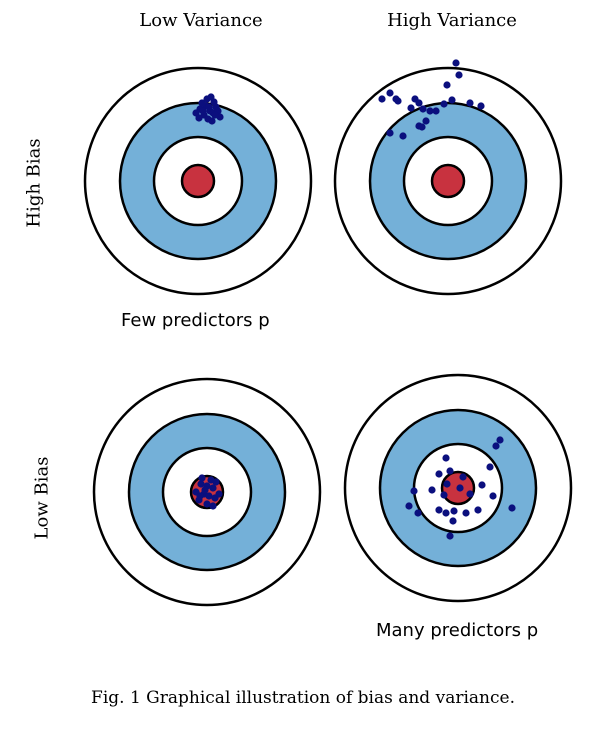 The image size is (606, 732). What do you see at coordinates (195, 320) in the screenshot?
I see `note-few-predictors: Few predictors p` at bounding box center [195, 320].